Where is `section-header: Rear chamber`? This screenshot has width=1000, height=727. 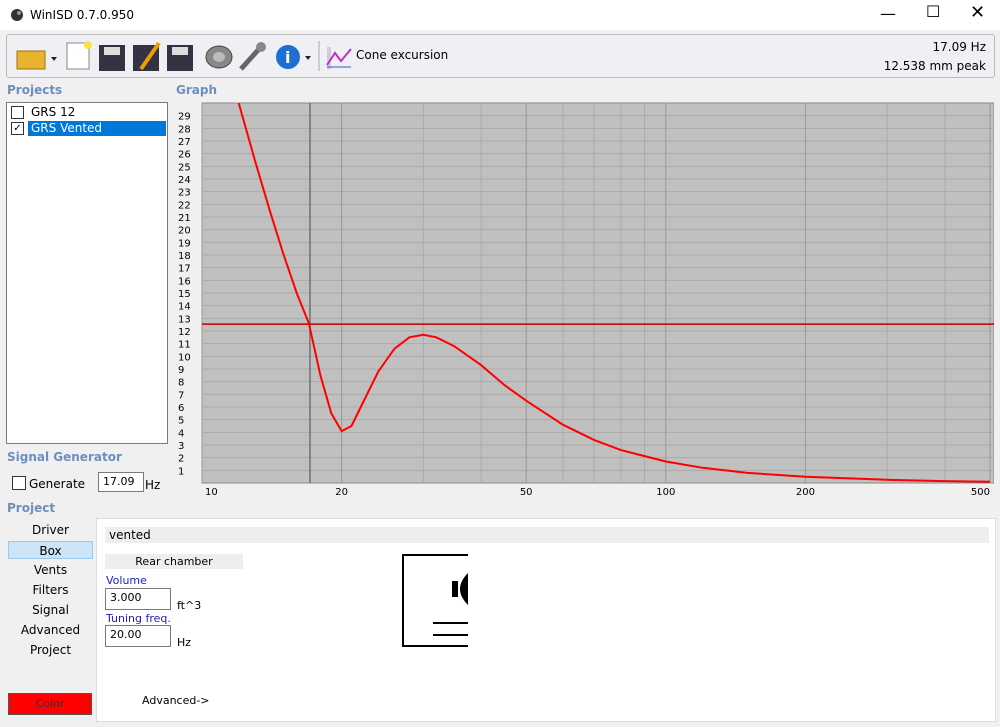
section-header: Rear chamber is located at coordinates (174, 561).